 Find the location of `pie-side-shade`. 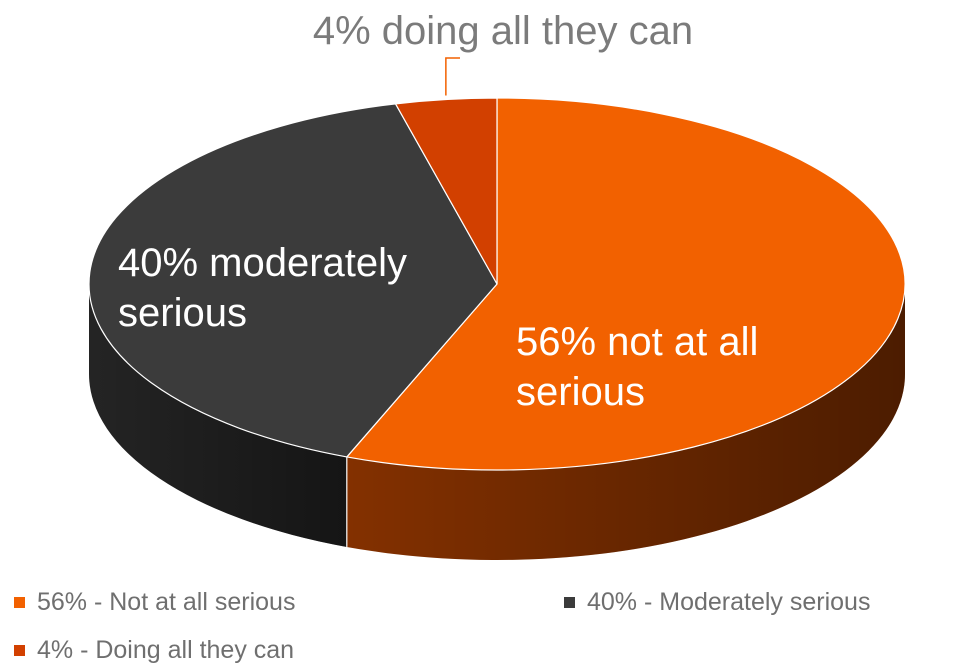

pie-side-shade is located at coordinates (218, 415).